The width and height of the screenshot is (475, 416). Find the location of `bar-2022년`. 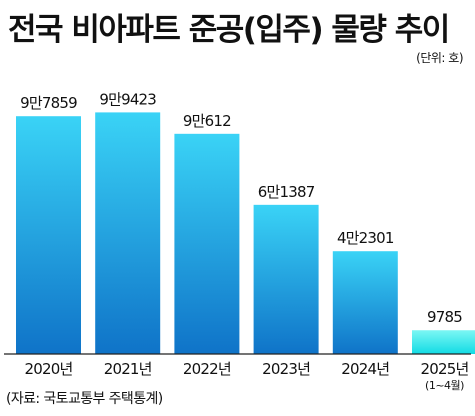

bar-2022년 is located at coordinates (207, 243).